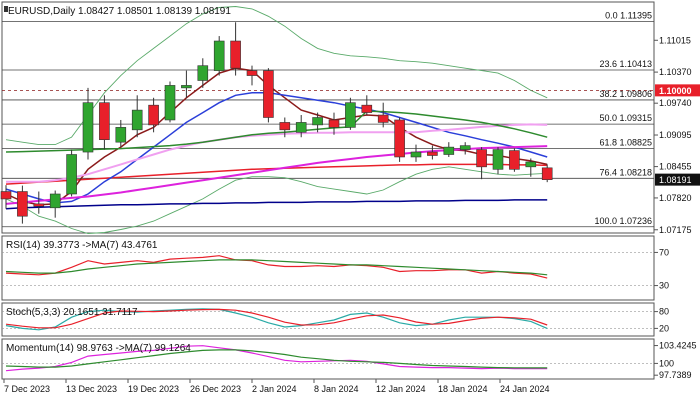 The height and width of the screenshot is (405, 700). I want to click on y-tick-label: 70, so click(664, 252).